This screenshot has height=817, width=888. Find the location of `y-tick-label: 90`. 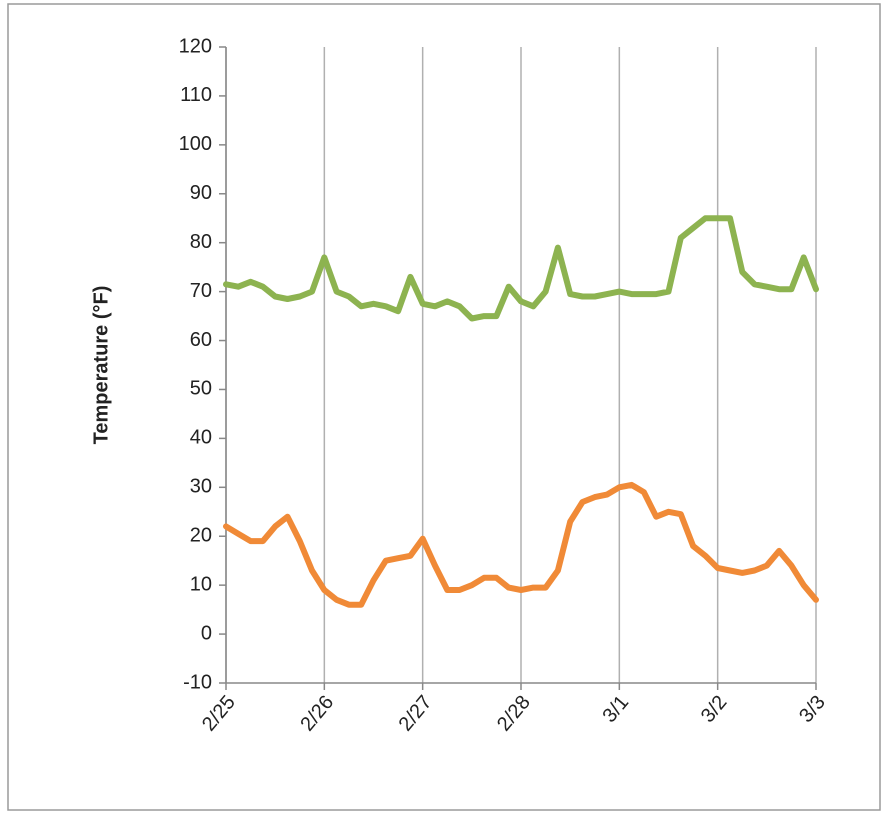

y-tick-label: 90 is located at coordinates (201, 193).